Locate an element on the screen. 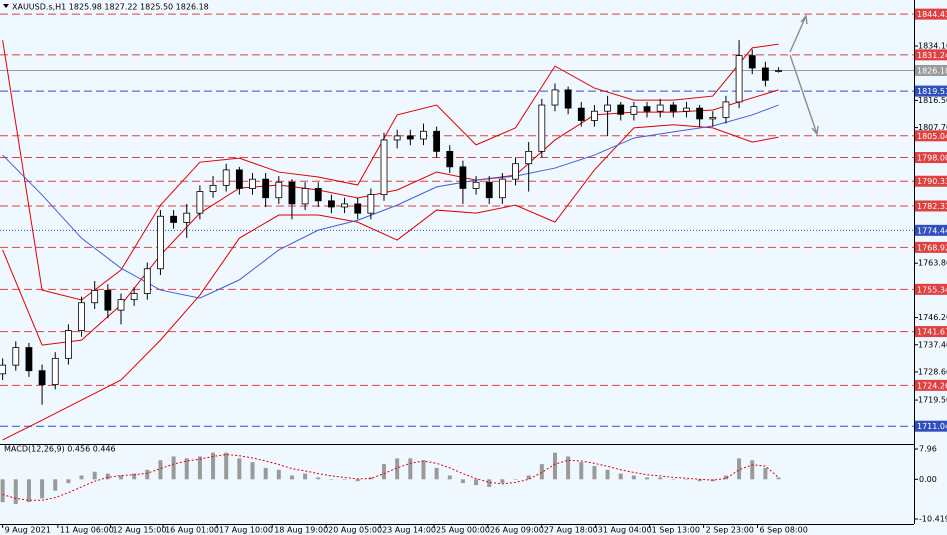 The image size is (947, 535). level-label: 1741.67 is located at coordinates (932, 332).